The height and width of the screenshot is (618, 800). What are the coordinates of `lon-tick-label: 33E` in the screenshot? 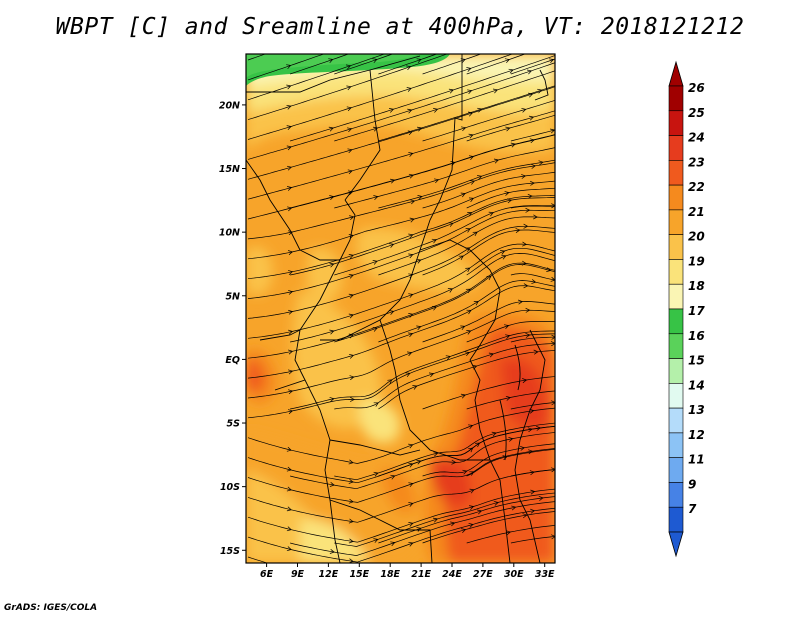 It's located at (545, 574).